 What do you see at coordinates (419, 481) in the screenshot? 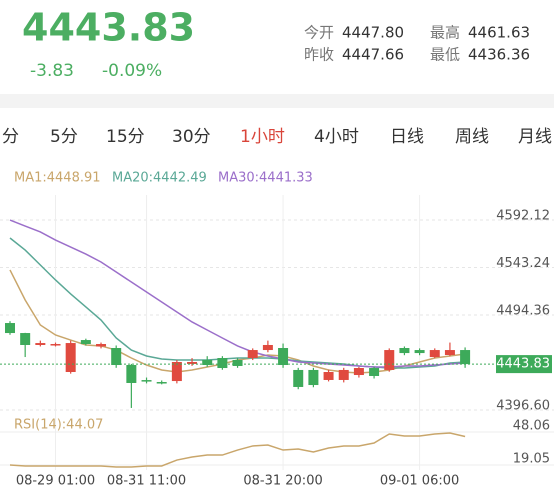
I see `x-tick-label: 09-01 06:00` at bounding box center [419, 481].